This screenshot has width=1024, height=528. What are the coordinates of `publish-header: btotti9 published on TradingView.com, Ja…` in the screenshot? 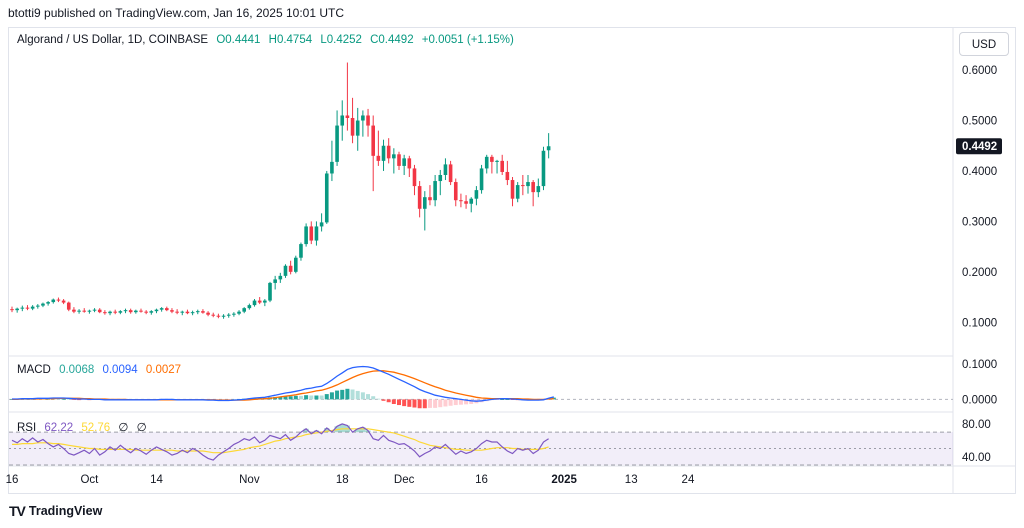 It's located at (176, 13).